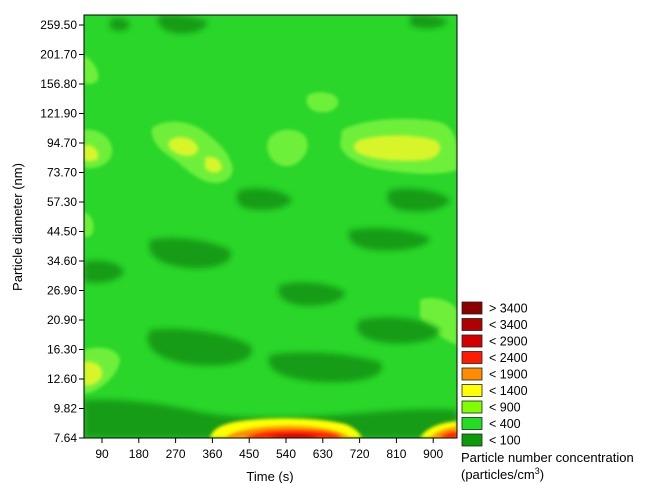 The image size is (648, 483). I want to click on y-tick-label: 7.64, so click(66, 438).